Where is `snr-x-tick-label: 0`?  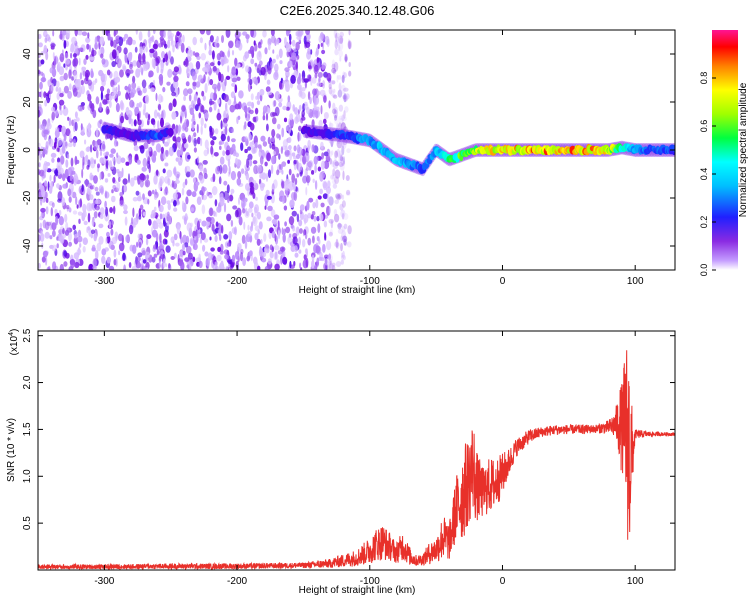 snr-x-tick-label: 0 is located at coordinates (503, 581).